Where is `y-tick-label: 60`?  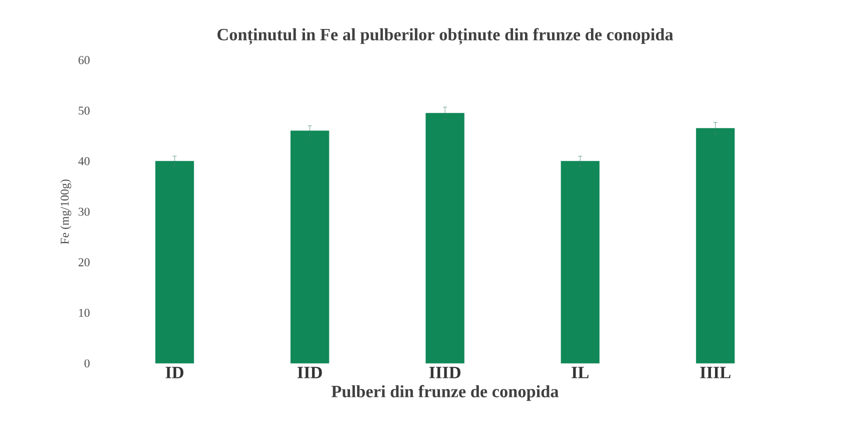 y-tick-label: 60 is located at coordinates (84, 60).